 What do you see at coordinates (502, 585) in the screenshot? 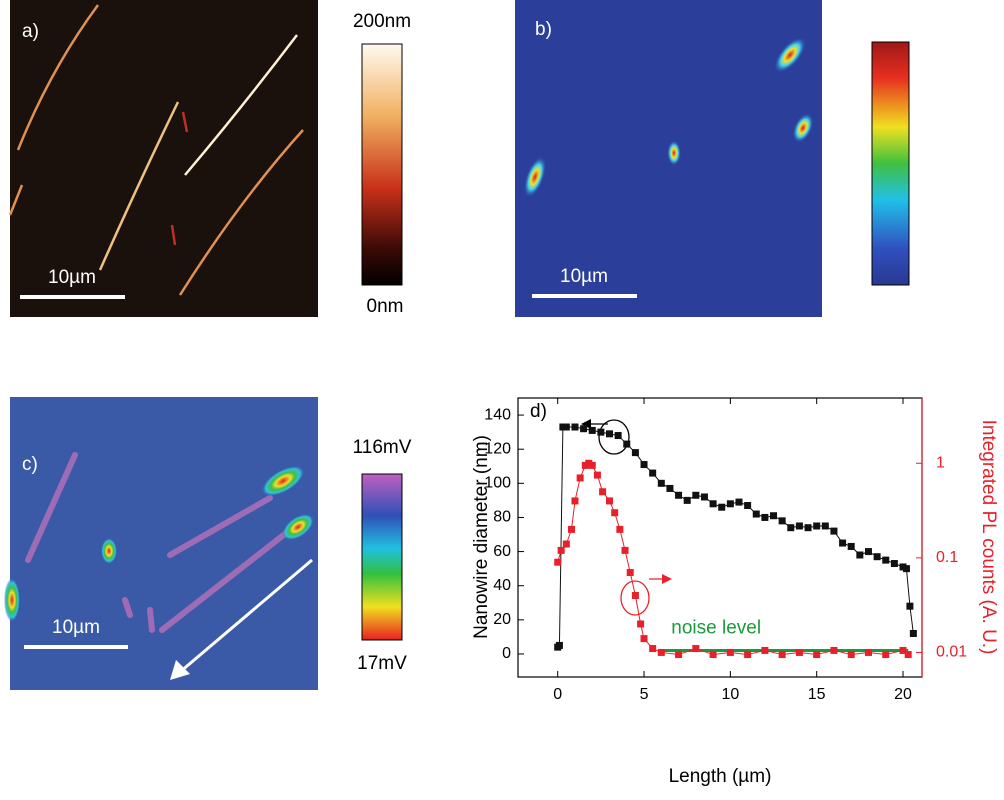
I see `y-tick-label: 40` at bounding box center [502, 585].